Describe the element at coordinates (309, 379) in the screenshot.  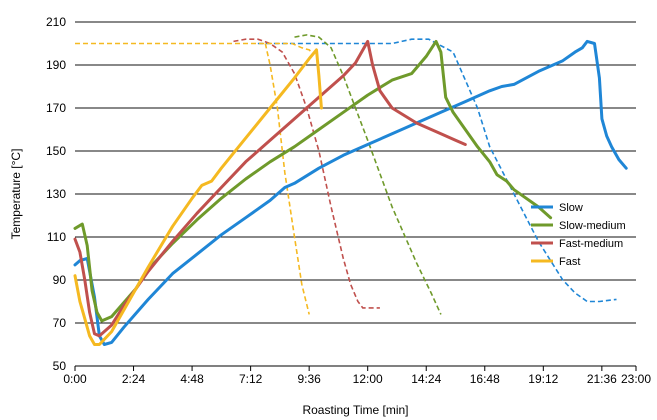
I see `x-tick-label: 9:36` at that location.